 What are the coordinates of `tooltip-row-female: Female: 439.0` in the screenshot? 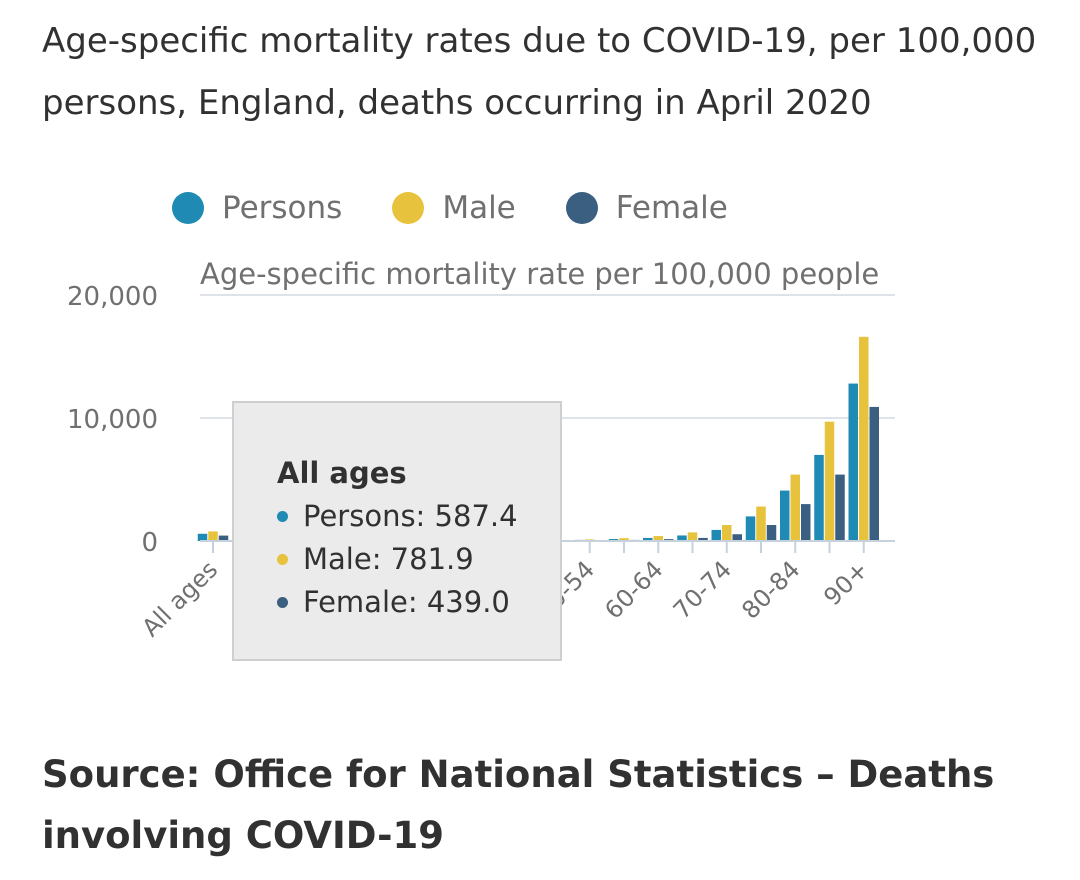 It's located at (418, 602).